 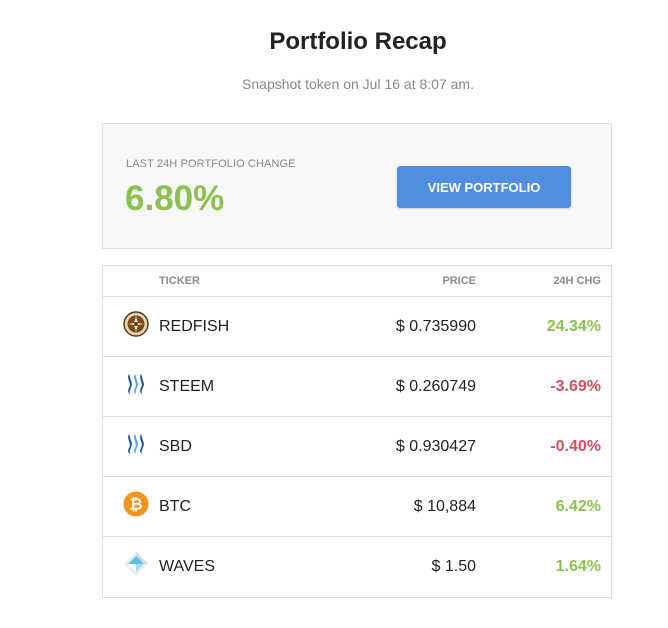 What do you see at coordinates (175, 446) in the screenshot?
I see `ticker-symbol: SBD` at bounding box center [175, 446].